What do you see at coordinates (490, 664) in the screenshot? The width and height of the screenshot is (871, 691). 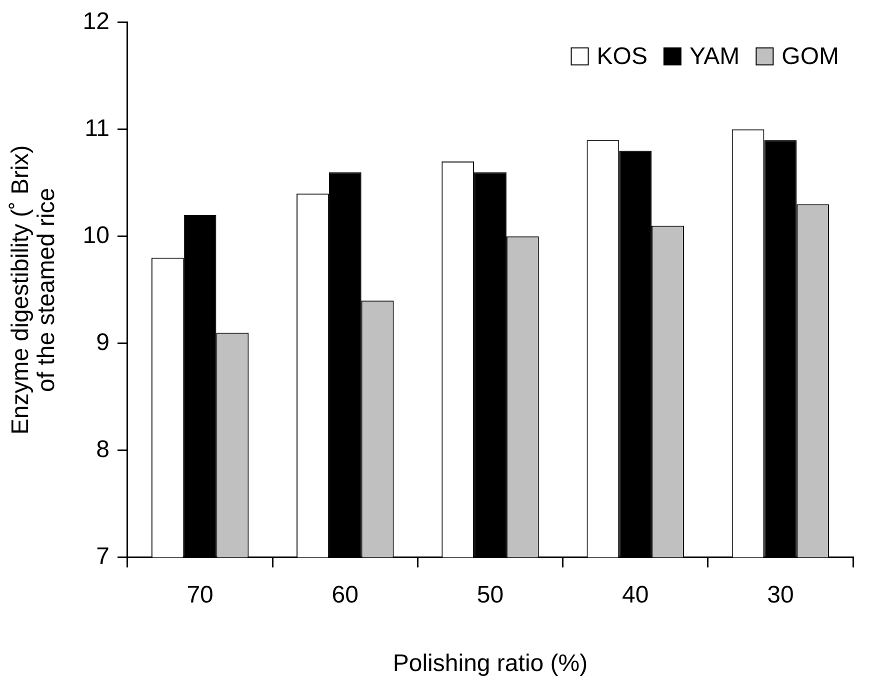 I see `x-axis-title: Polishing ratio (%)` at bounding box center [490, 664].